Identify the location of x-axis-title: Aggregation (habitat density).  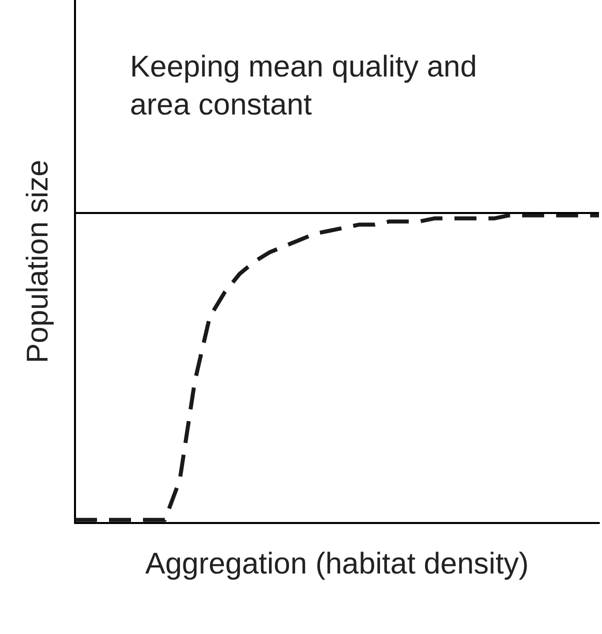
(337, 564).